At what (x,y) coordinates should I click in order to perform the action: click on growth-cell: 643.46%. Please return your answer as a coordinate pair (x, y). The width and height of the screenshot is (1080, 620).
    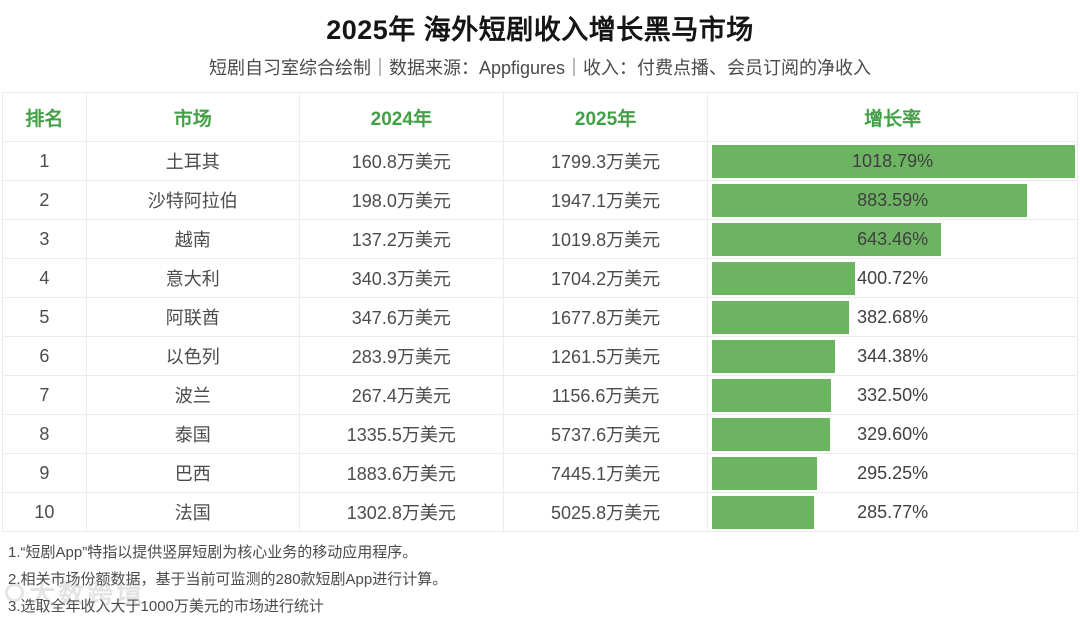
    Looking at the image, I should click on (893, 239).